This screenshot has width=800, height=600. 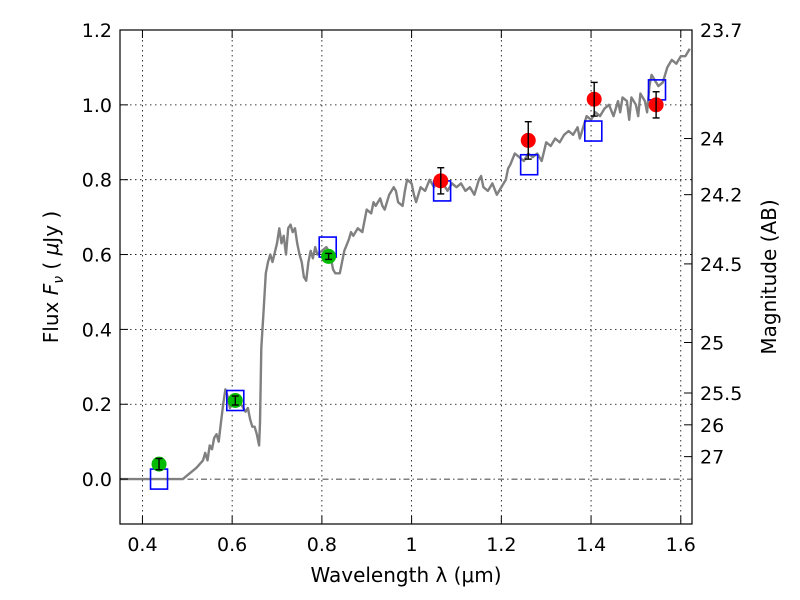 I want to click on y-tick-label: 1.2, so click(x=97, y=31).